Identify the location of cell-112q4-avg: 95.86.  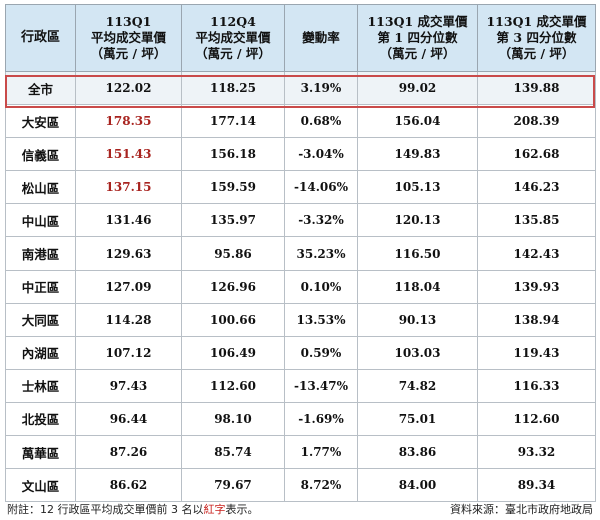
(233, 253).